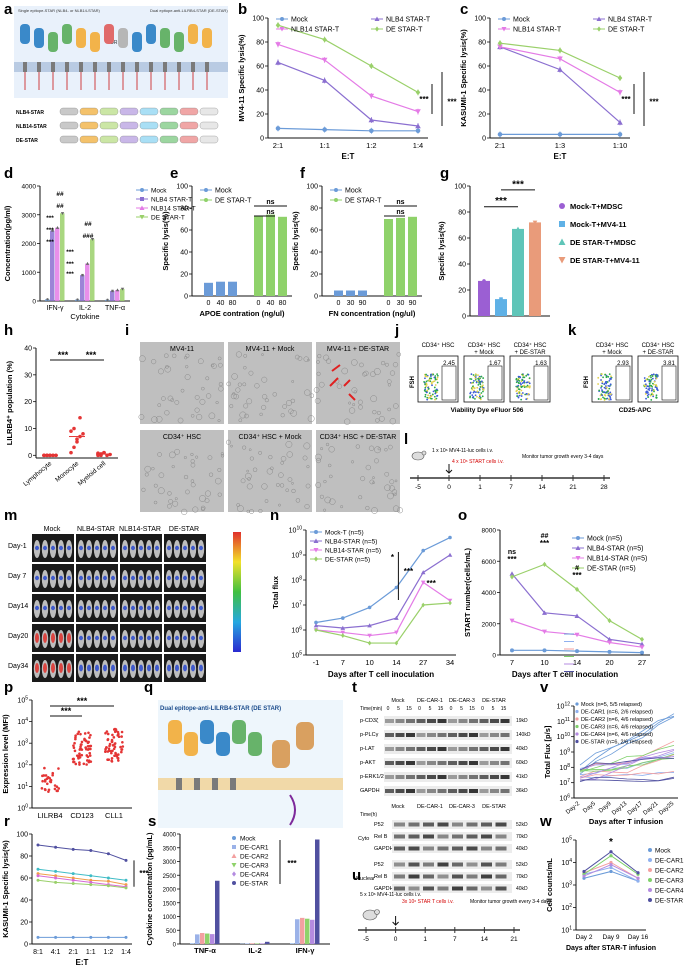 The width and height of the screenshot is (685, 970). I want to click on blot-row-label: GAPDH, so click(384, 849).